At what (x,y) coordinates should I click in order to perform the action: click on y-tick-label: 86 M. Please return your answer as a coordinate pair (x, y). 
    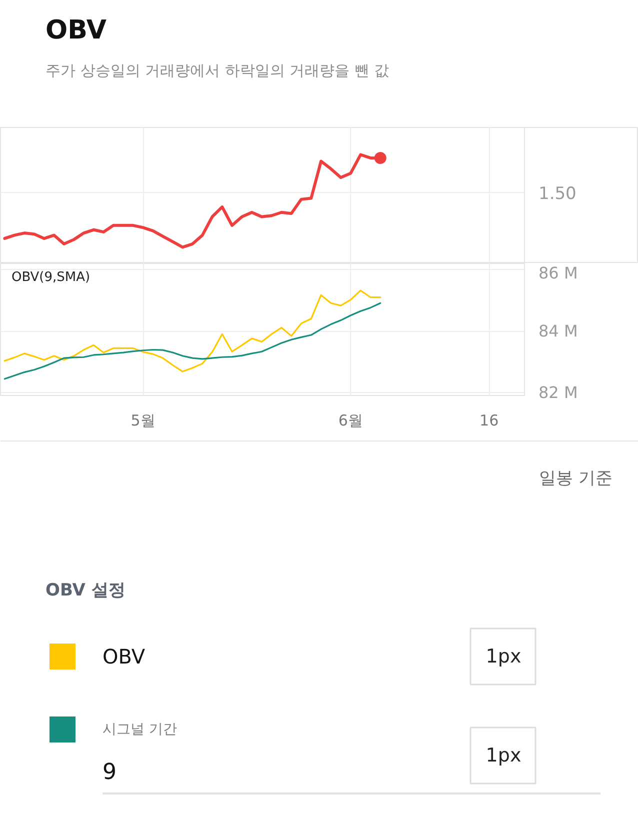
    Looking at the image, I should click on (558, 273).